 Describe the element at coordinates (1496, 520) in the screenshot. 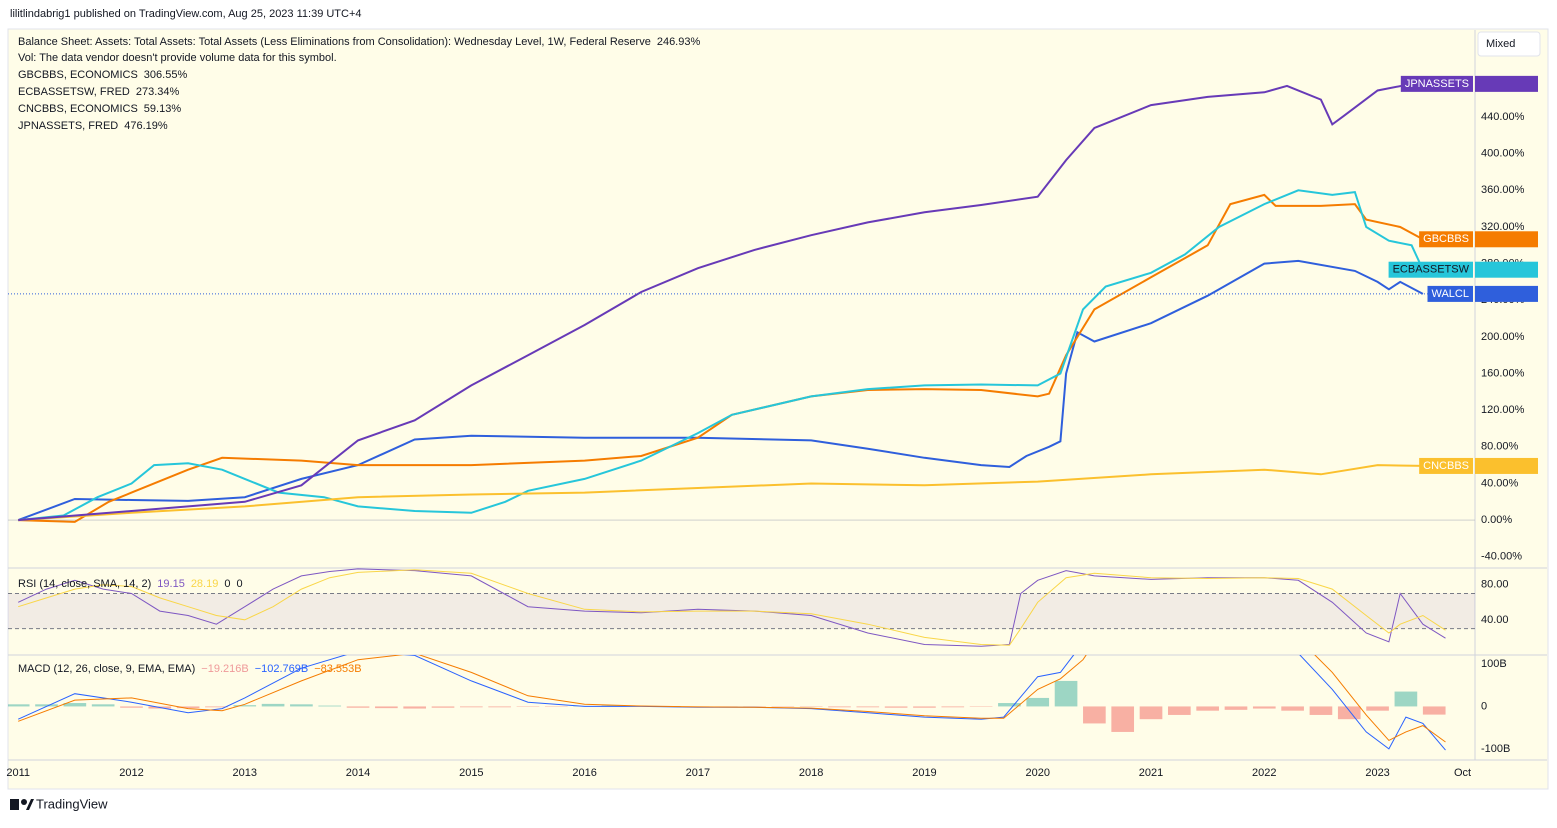

I see `y-tick-label: 0.00%` at that location.